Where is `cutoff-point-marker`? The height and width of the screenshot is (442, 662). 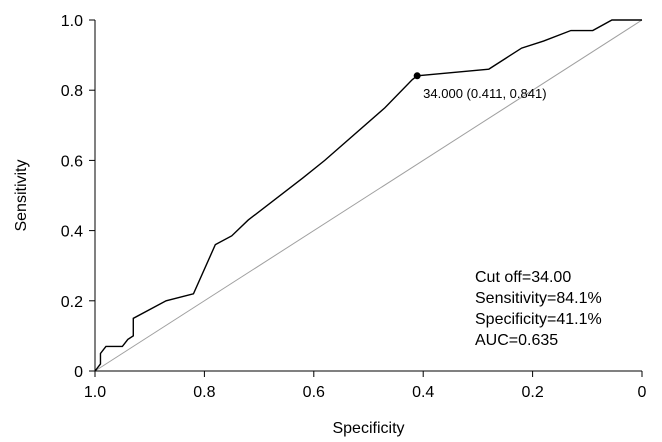
cutoff-point-marker is located at coordinates (417, 76).